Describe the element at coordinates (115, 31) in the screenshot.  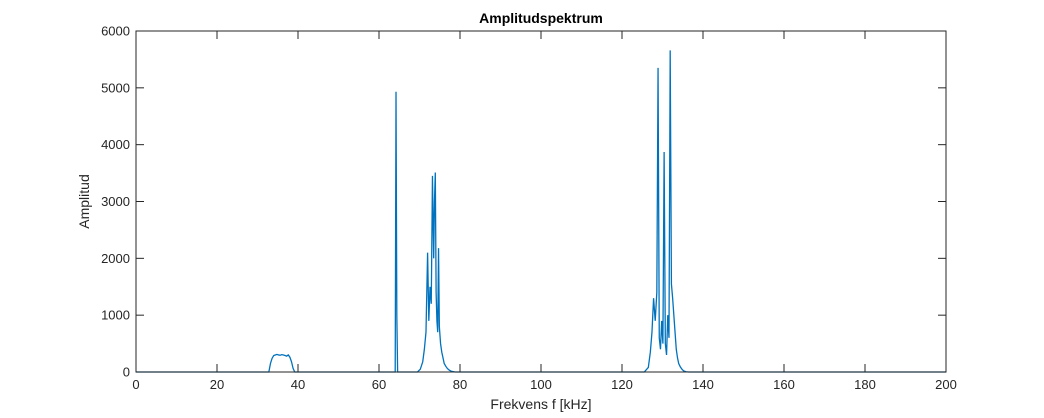
I see `y-tick-label: 6000` at that location.